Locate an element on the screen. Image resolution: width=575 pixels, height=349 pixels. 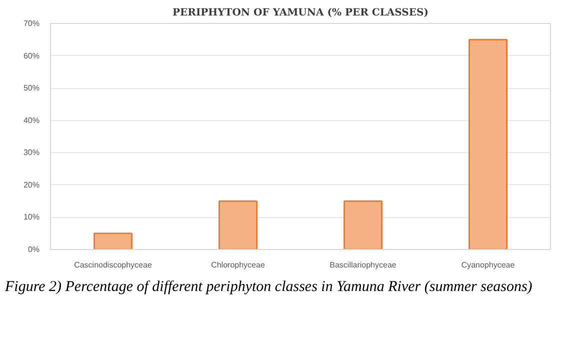
y-tick-label: 0% is located at coordinates (34, 249).